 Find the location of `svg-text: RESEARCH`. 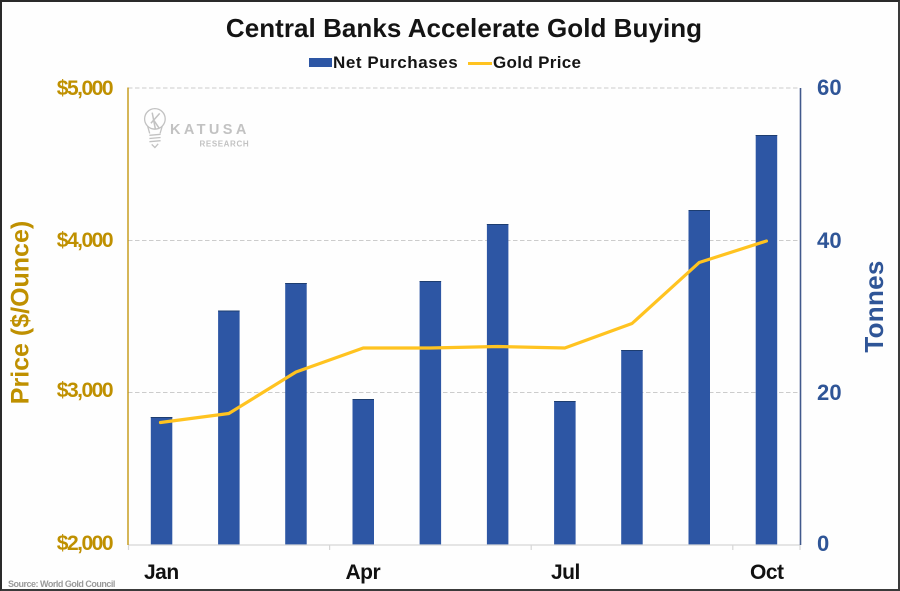

svg-text: RESEARCH is located at coordinates (225, 144).